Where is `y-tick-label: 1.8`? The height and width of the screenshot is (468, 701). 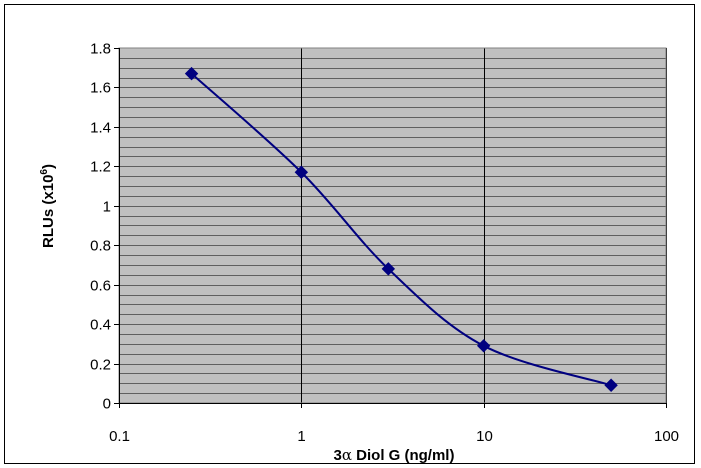
y-tick-label: 1.8 is located at coordinates (100, 49).